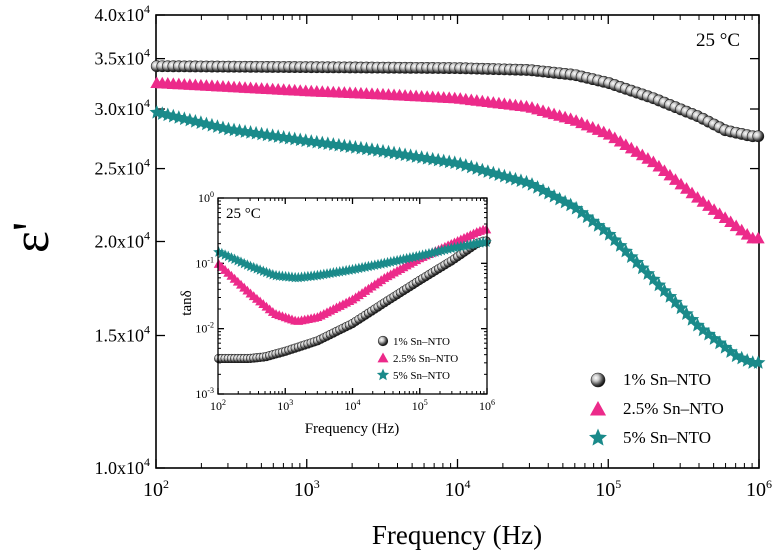  What do you see at coordinates (204, 328) in the screenshot?
I see `y-tick-label: 10⁻²` at bounding box center [204, 328].